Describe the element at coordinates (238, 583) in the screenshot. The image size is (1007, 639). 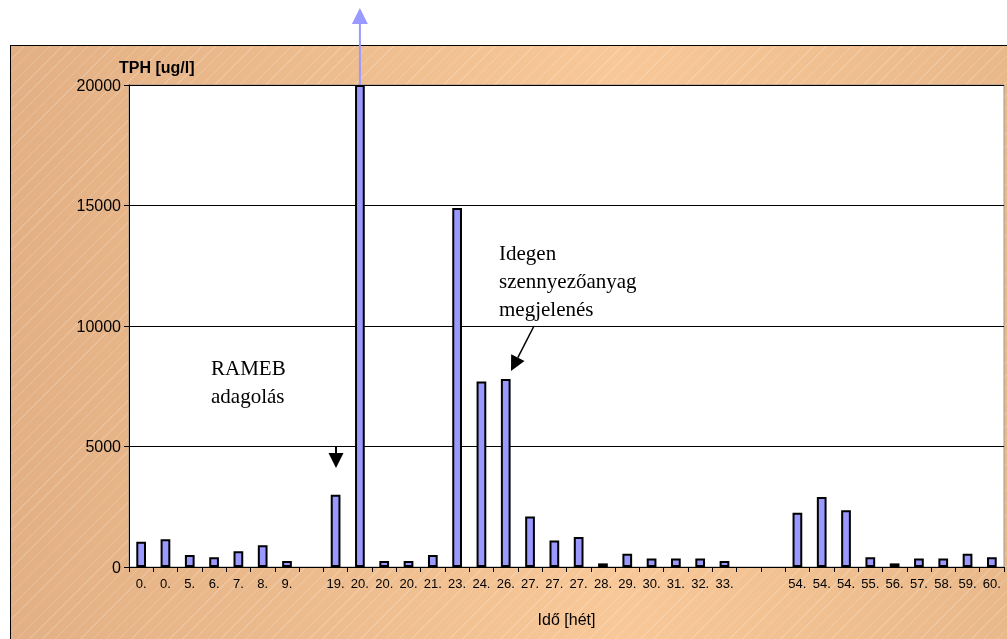
I see `x-tick-label: 7.` at that location.